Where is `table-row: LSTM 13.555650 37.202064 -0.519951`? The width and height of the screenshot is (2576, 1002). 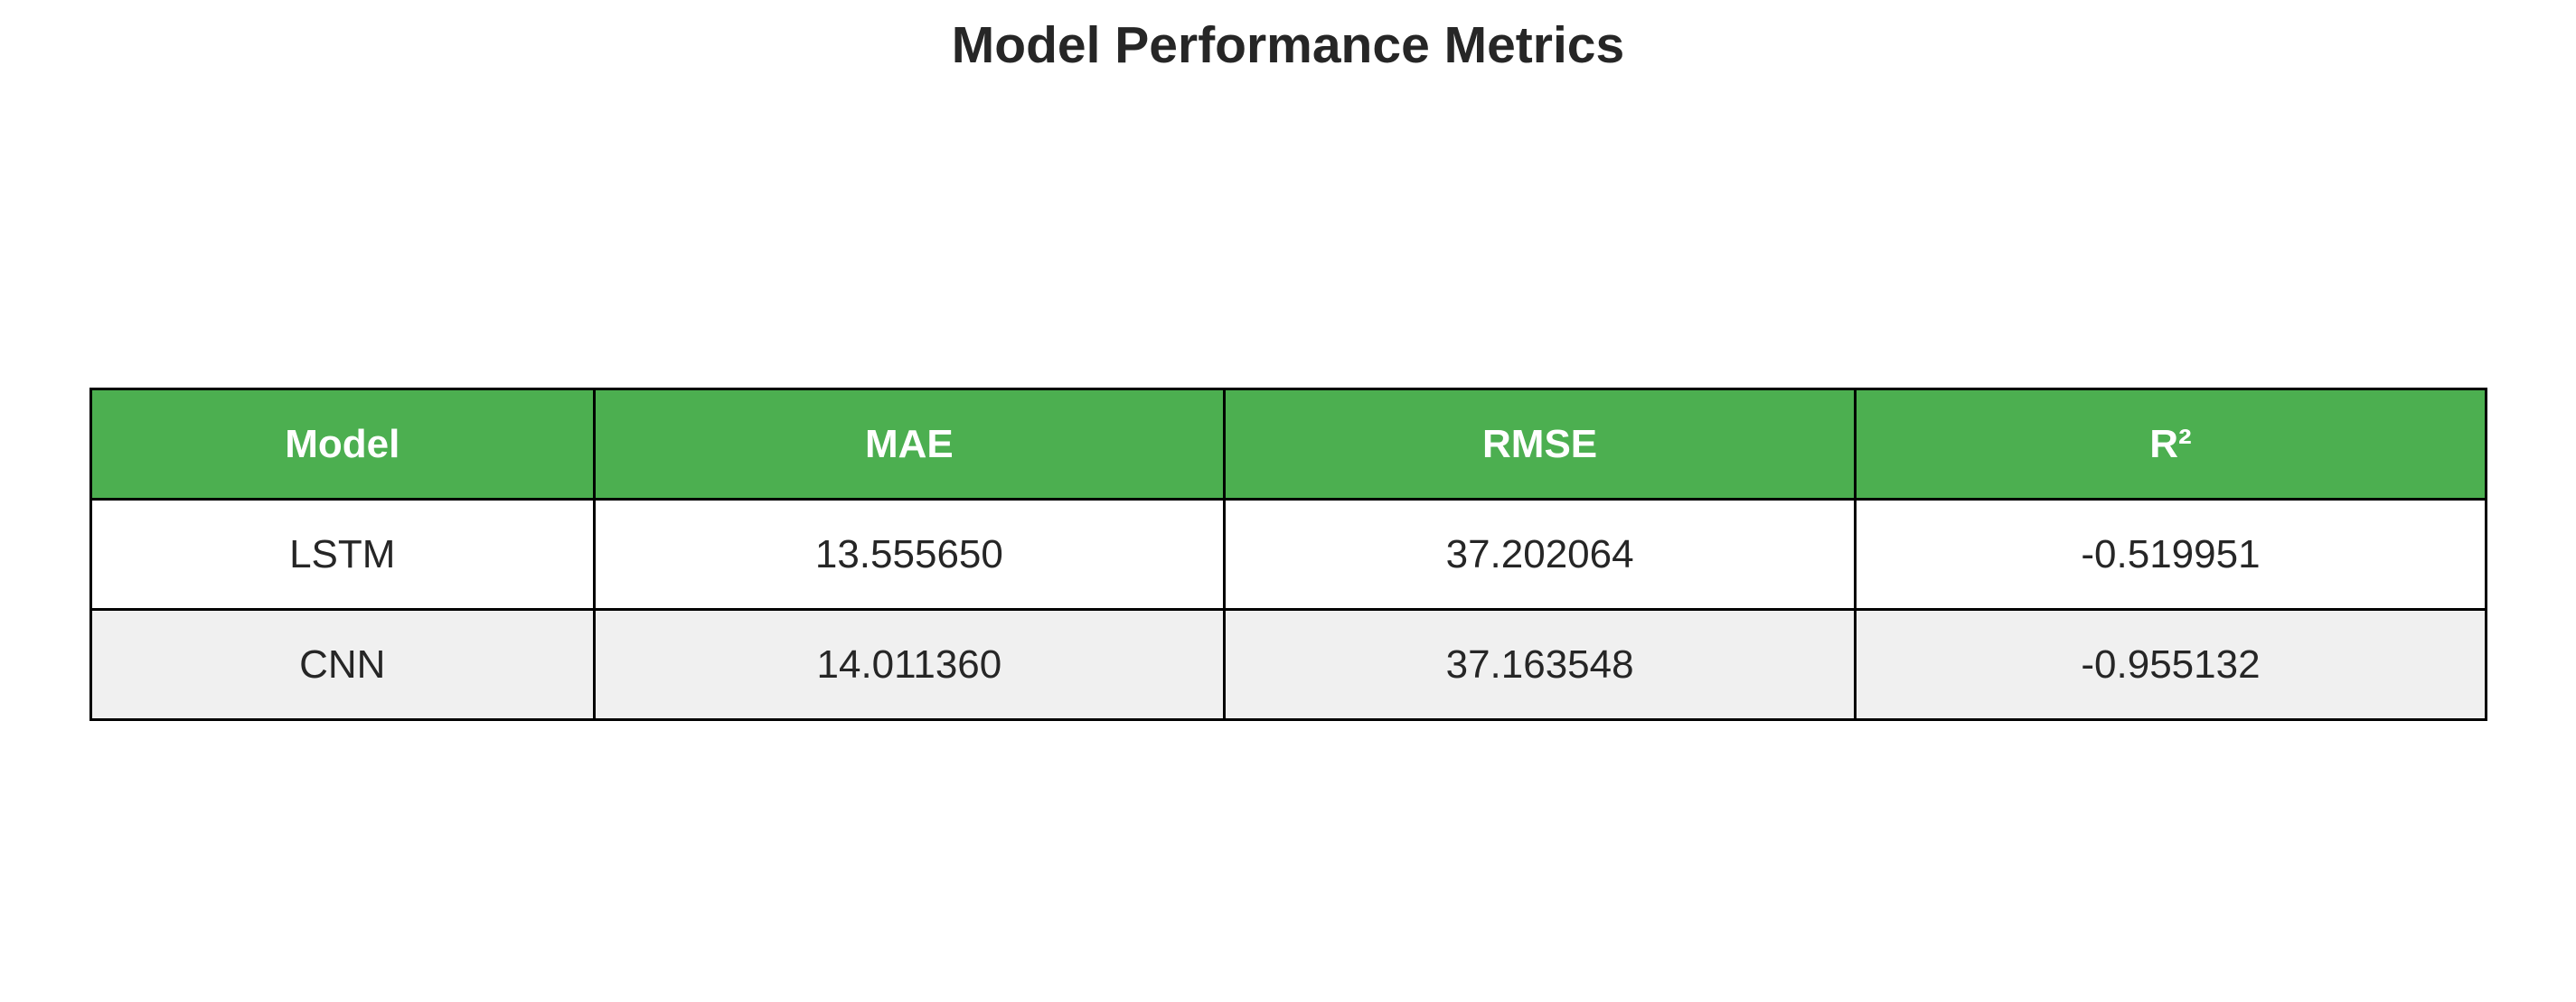
table-row: LSTM 13.555650 37.202064 -0.519951 is located at coordinates (1289, 554).